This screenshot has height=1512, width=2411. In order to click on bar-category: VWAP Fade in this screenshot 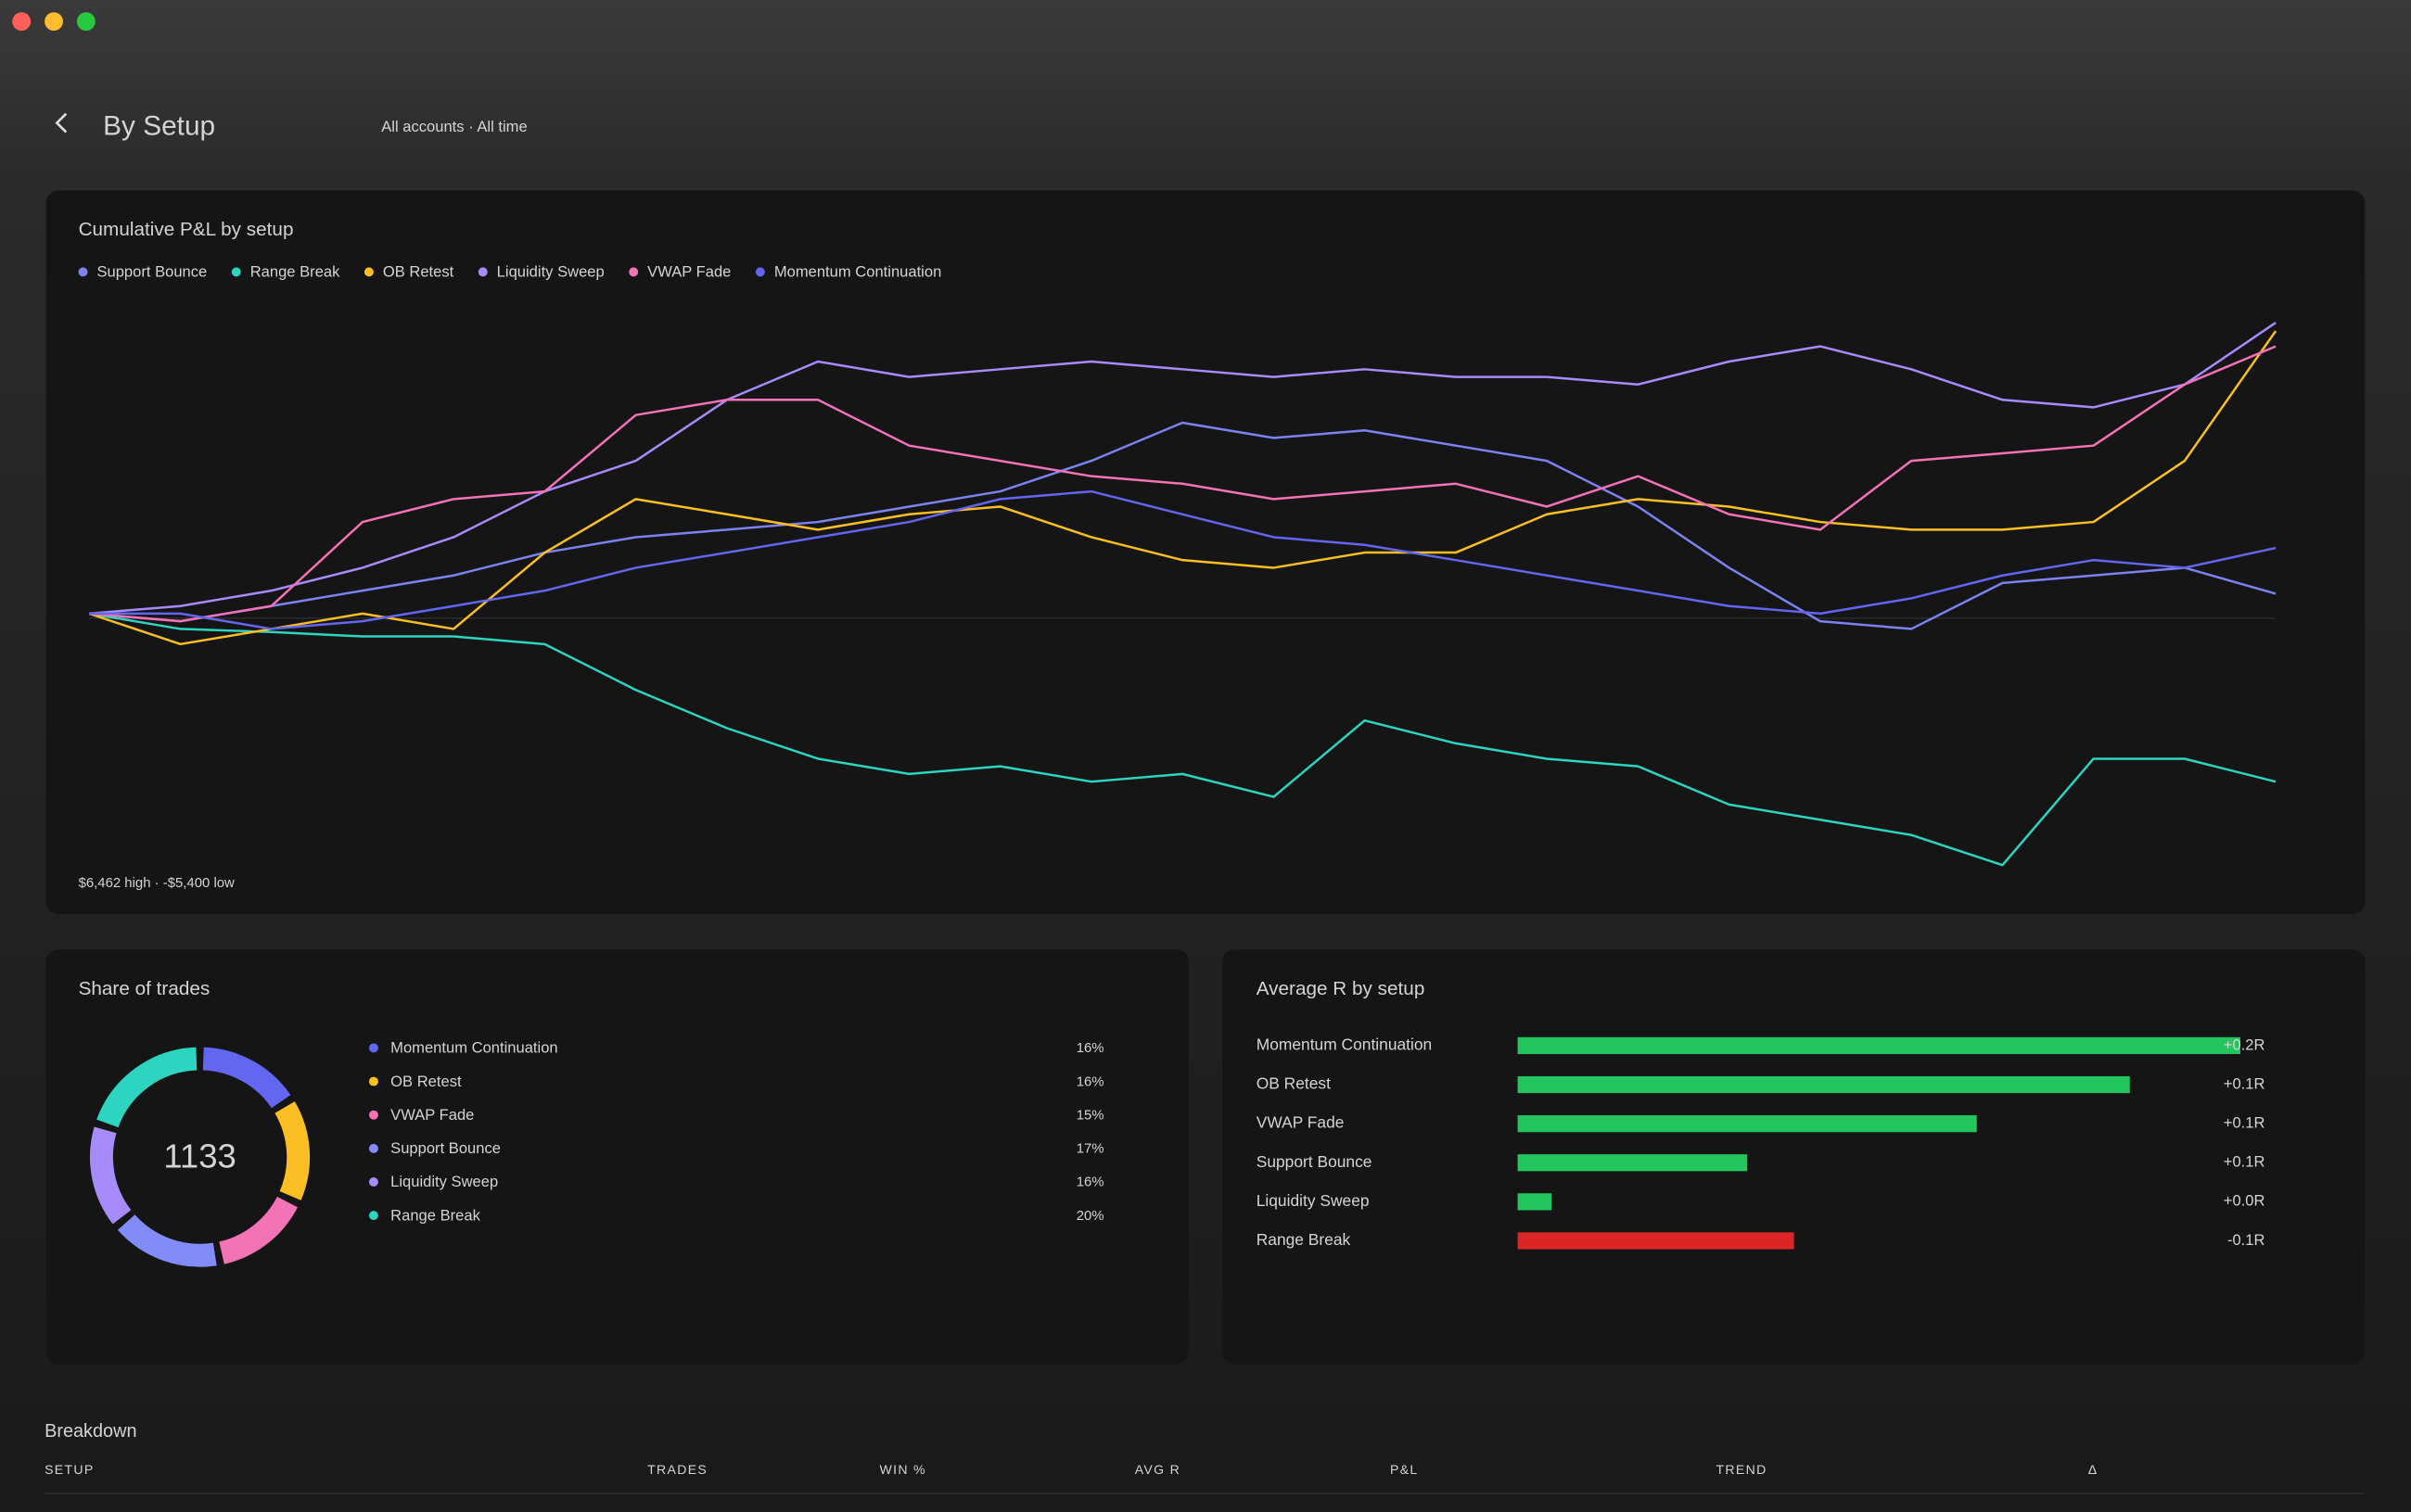, I will do `click(1301, 1122)`.